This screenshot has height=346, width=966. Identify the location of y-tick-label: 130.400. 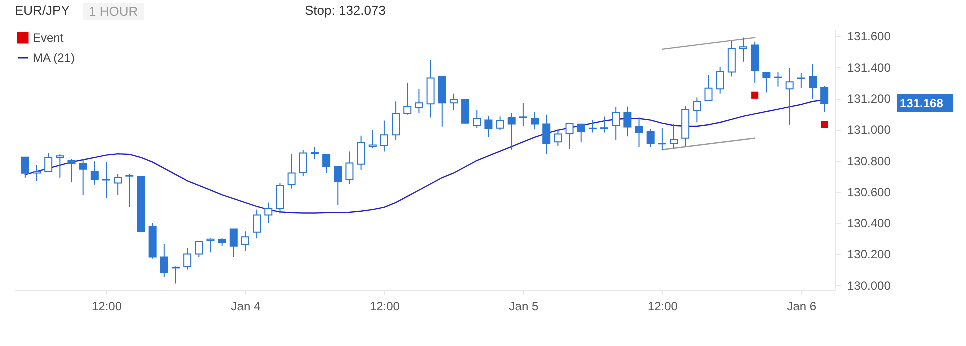
(870, 223).